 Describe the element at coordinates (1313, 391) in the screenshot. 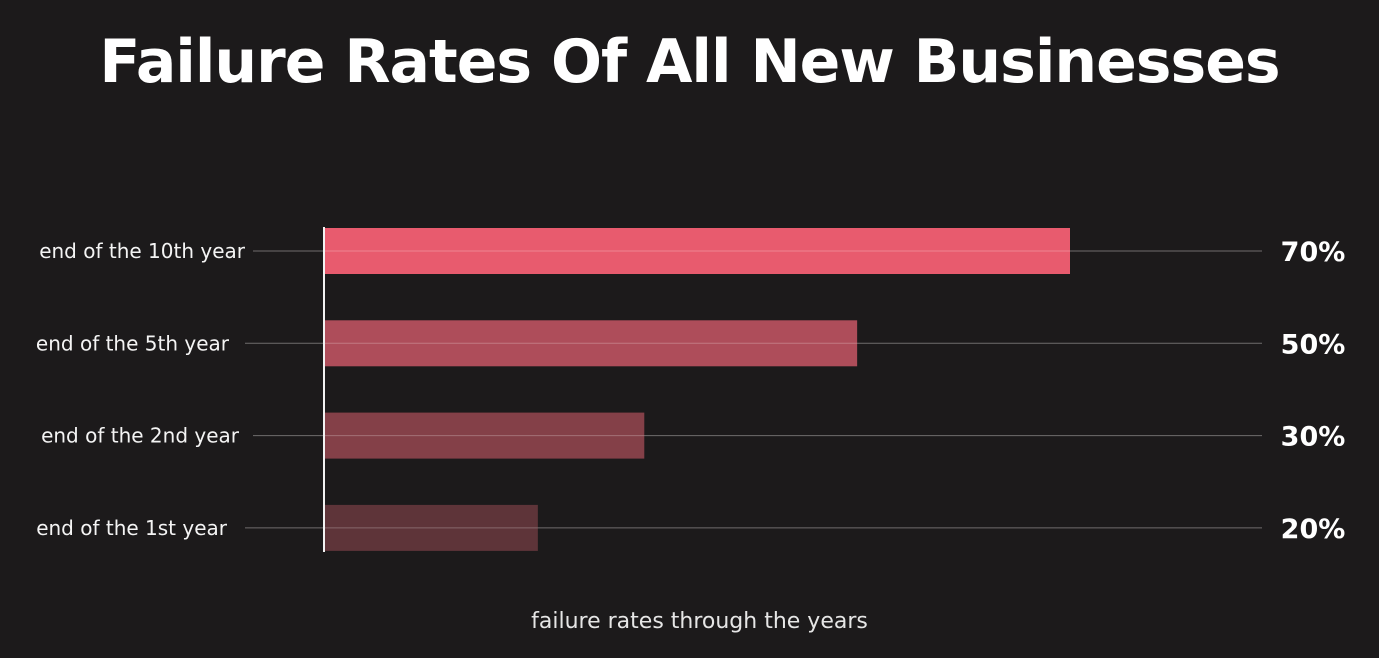

I see `value-labels: 70% 50% 30% 20%` at that location.